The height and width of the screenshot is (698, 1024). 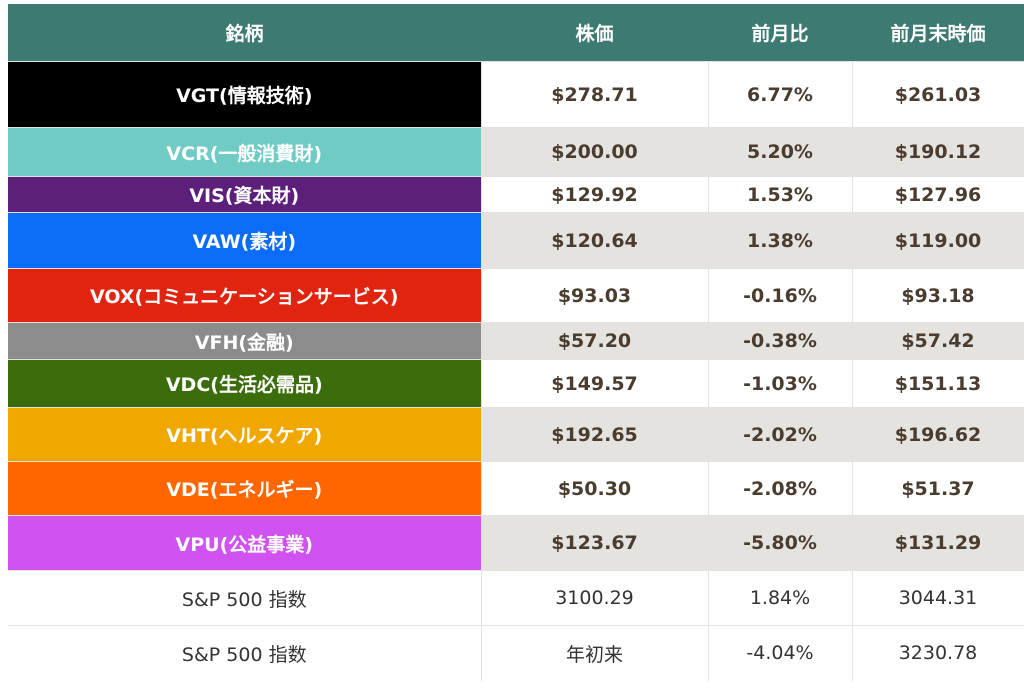 What do you see at coordinates (780, 194) in the screenshot?
I see `change-cell: 1.53%` at bounding box center [780, 194].